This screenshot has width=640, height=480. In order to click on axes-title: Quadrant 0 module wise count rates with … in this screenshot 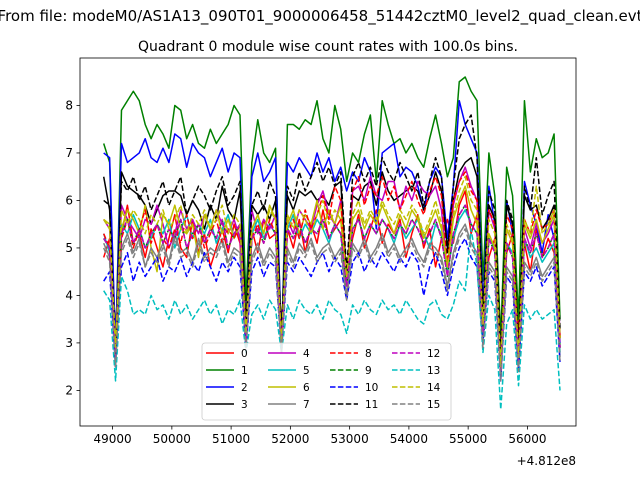, I will do `click(328, 47)`.